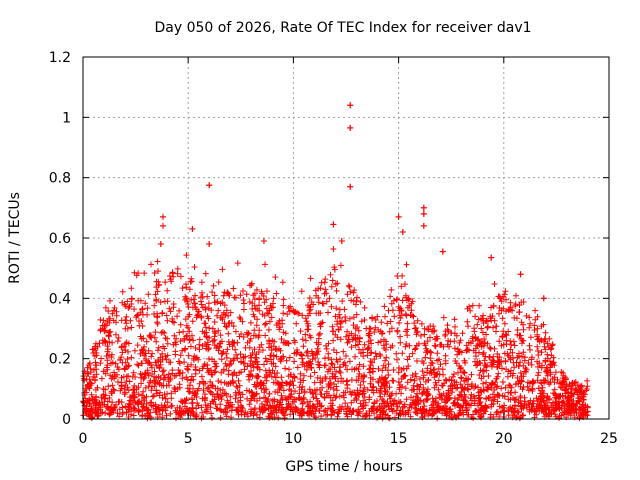 Image resolution: width=640 pixels, height=480 pixels. I want to click on y-axis-label: ROTI / TECUs, so click(15, 238).